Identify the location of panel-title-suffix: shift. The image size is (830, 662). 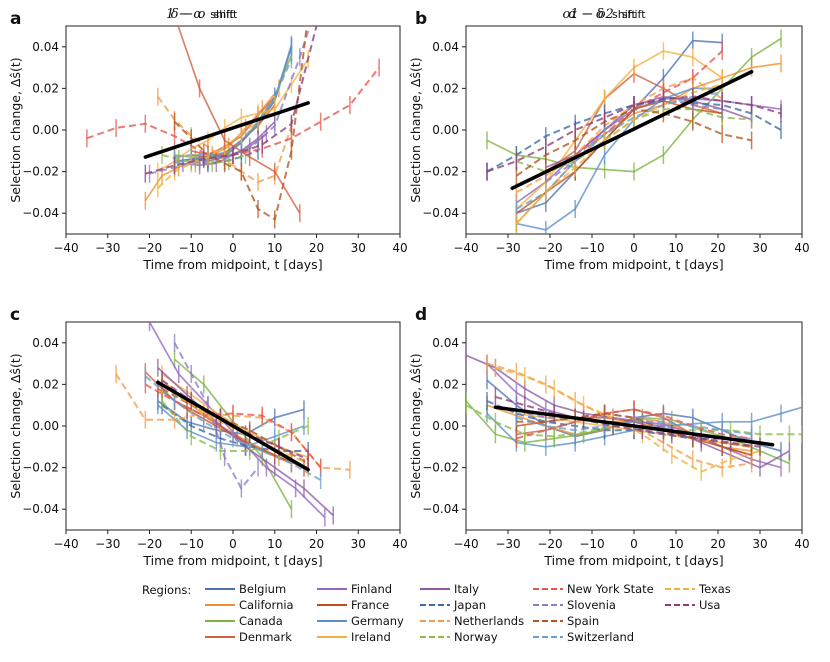
(634, 14).